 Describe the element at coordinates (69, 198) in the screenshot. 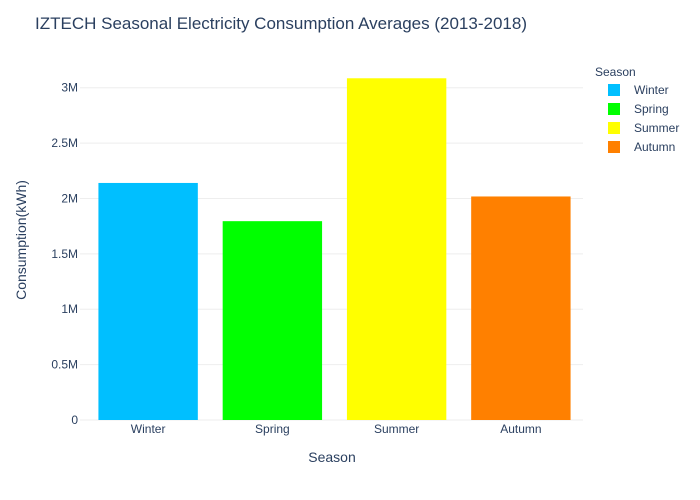

I see `y-tick-label: 2M` at that location.